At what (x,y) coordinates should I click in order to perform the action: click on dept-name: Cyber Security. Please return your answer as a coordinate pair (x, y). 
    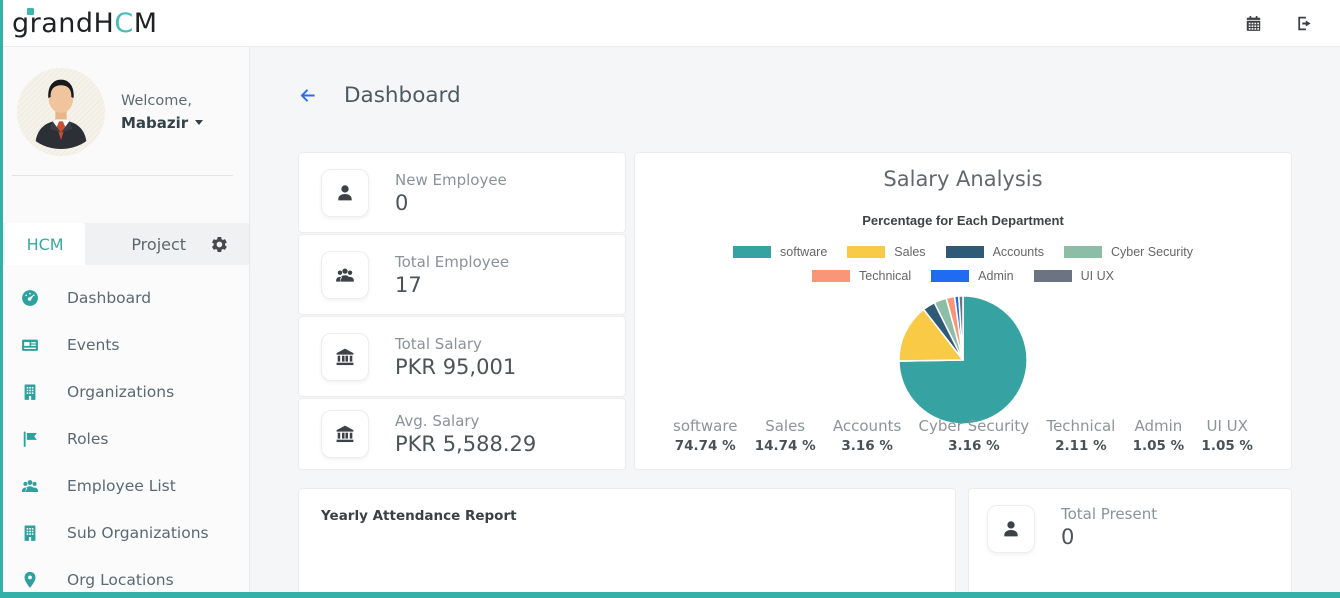
    Looking at the image, I should click on (974, 426).